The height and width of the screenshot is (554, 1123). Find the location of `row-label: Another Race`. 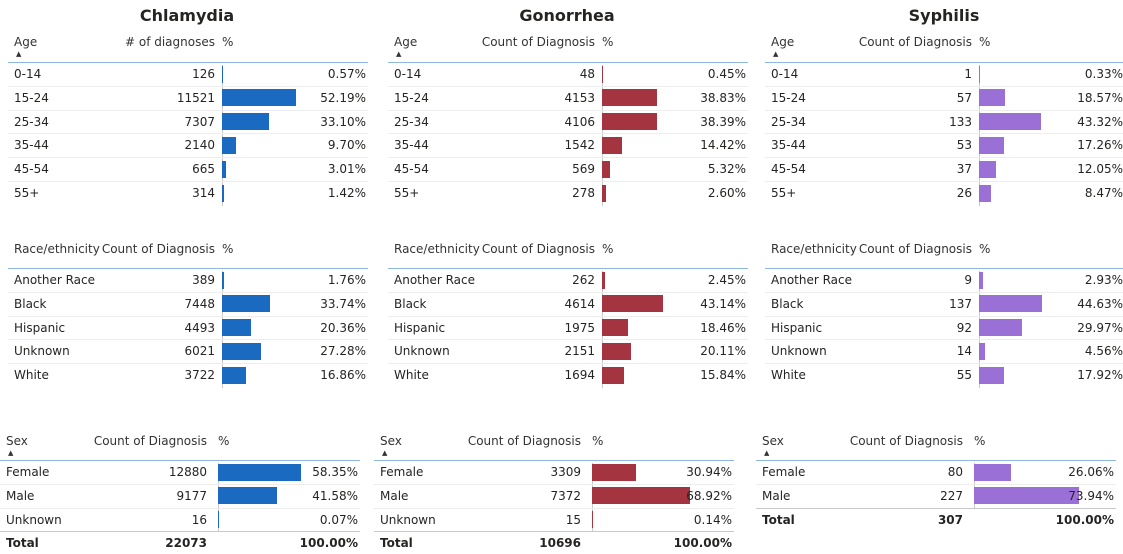

row-label: Another Race is located at coordinates (812, 280).